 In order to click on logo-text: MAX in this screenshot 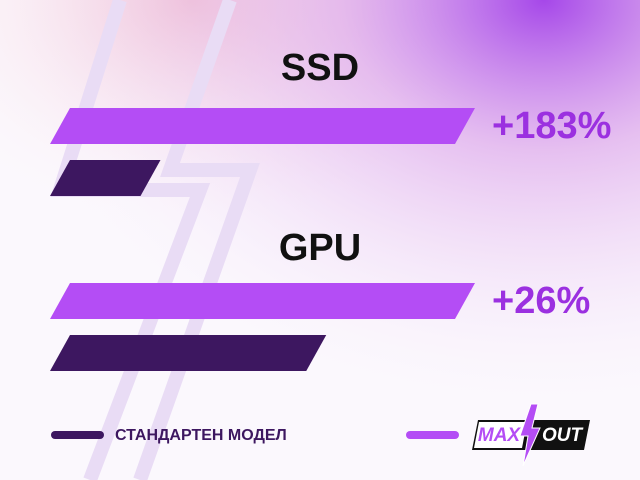, I will do `click(500, 435)`.